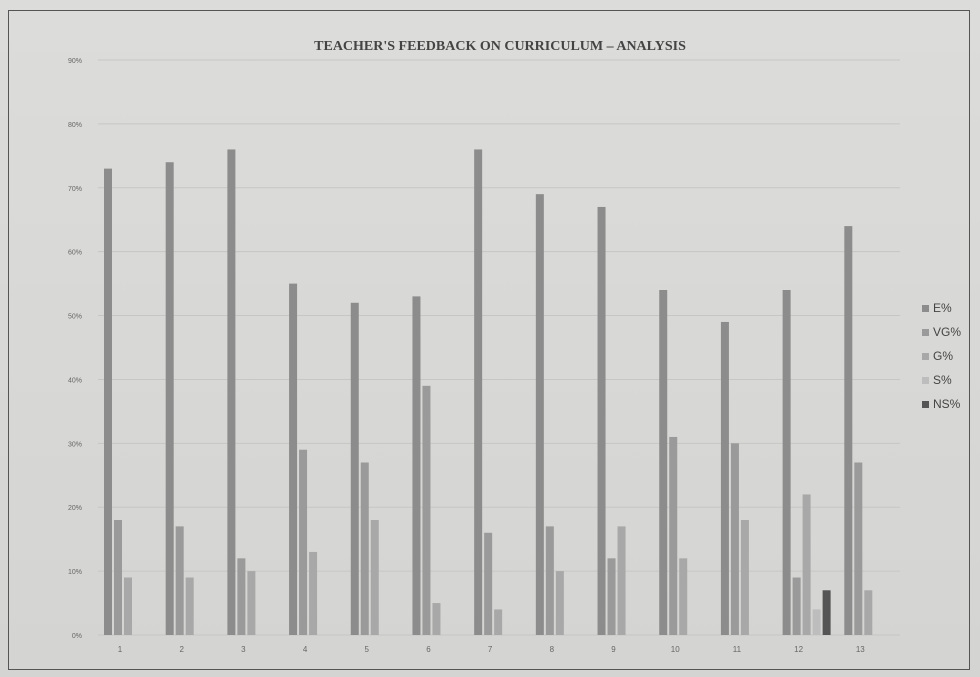 This screenshot has height=677, width=980. I want to click on x-tick-label: 1, so click(120, 649).